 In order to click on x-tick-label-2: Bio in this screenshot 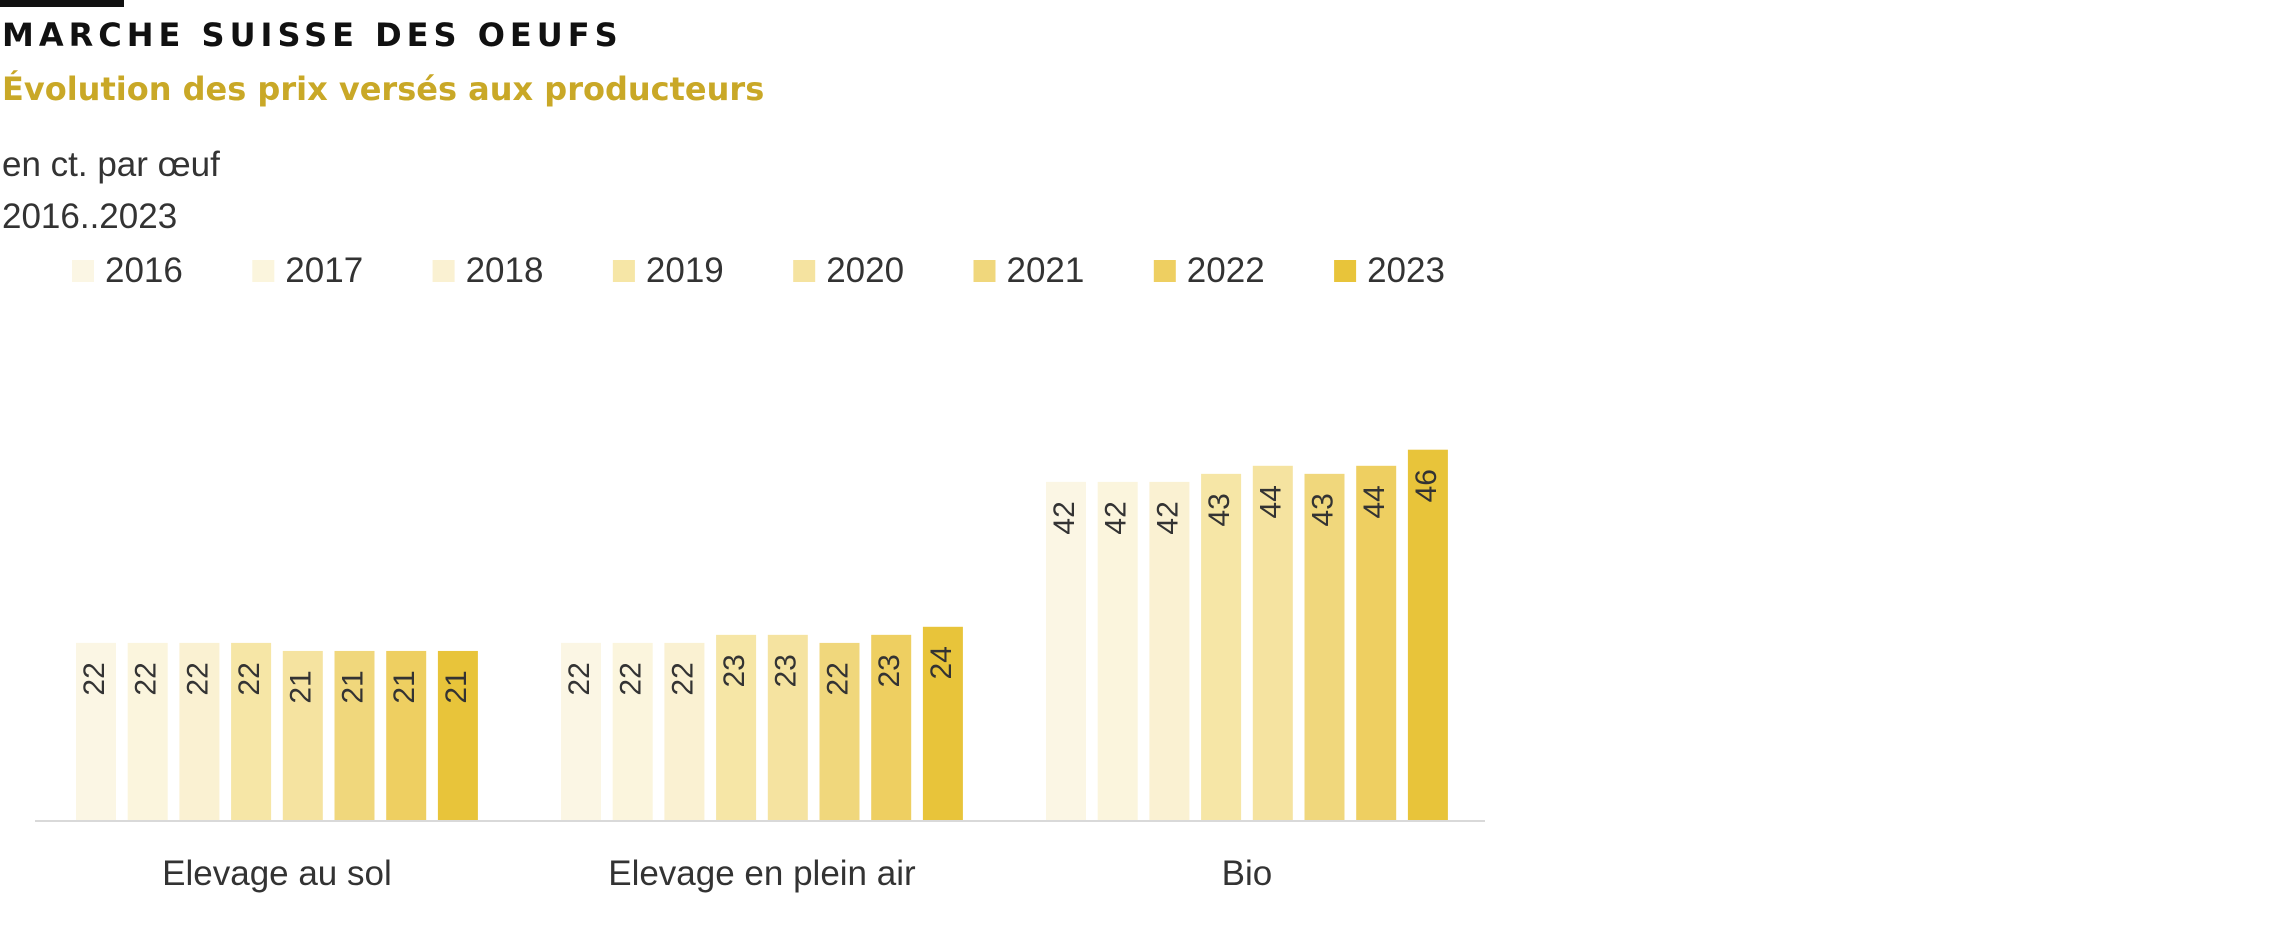, I will do `click(1247, 873)`.